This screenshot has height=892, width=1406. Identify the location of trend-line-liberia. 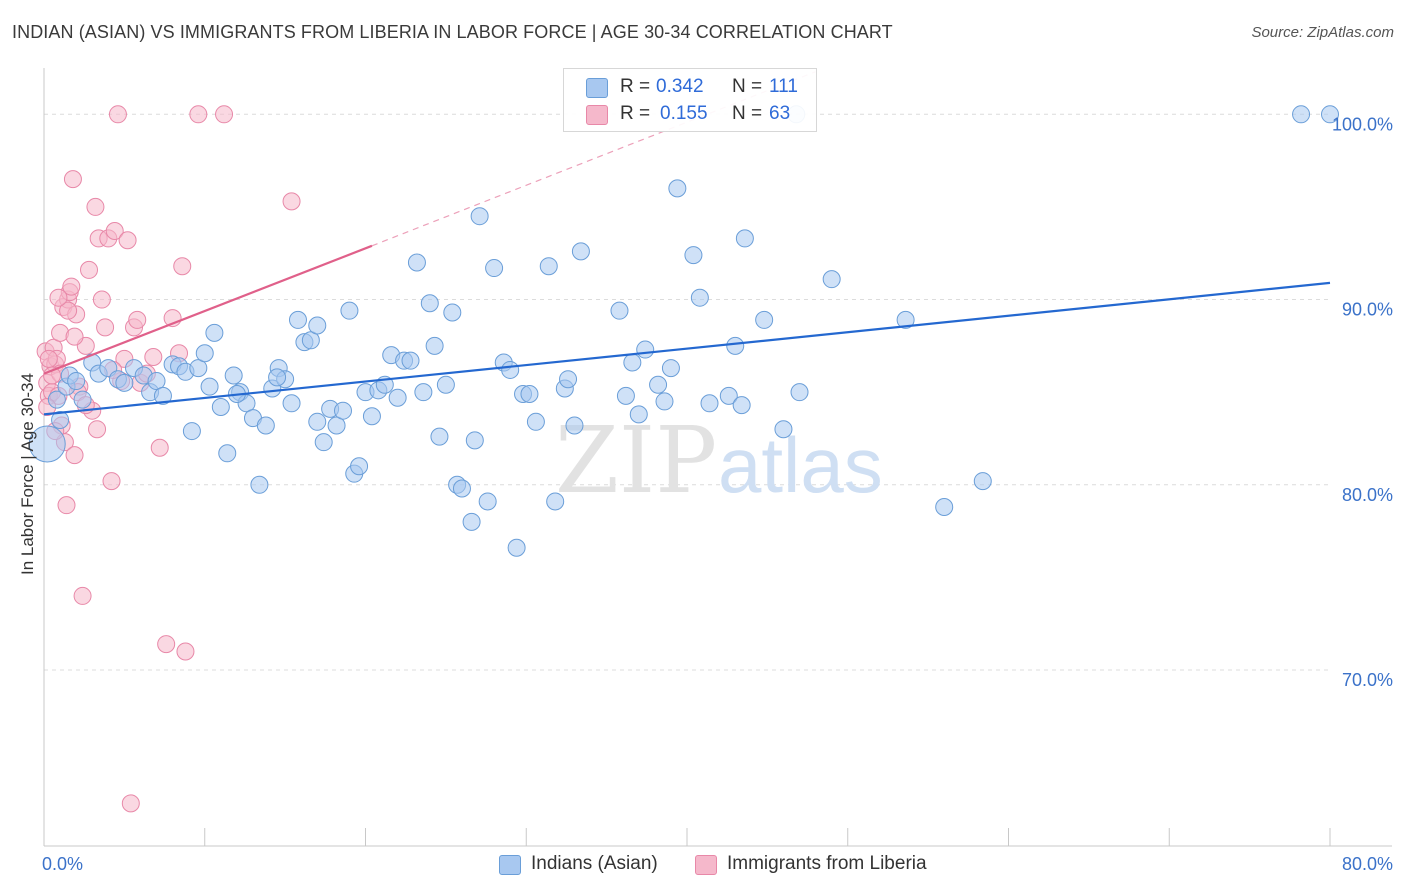
(208, 309).